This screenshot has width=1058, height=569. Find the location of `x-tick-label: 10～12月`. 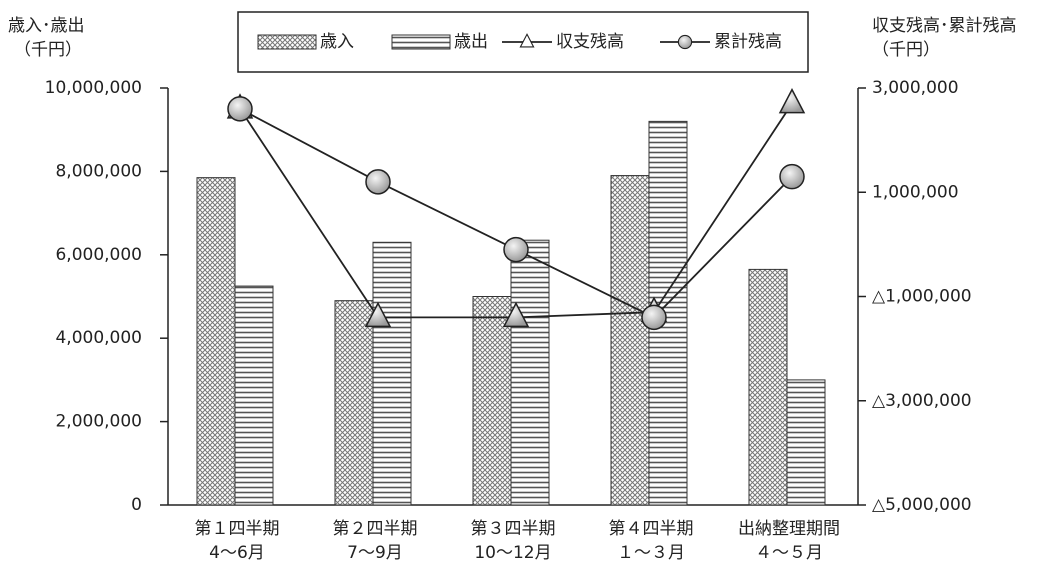

x-tick-label: 10～12月 is located at coordinates (512, 553).